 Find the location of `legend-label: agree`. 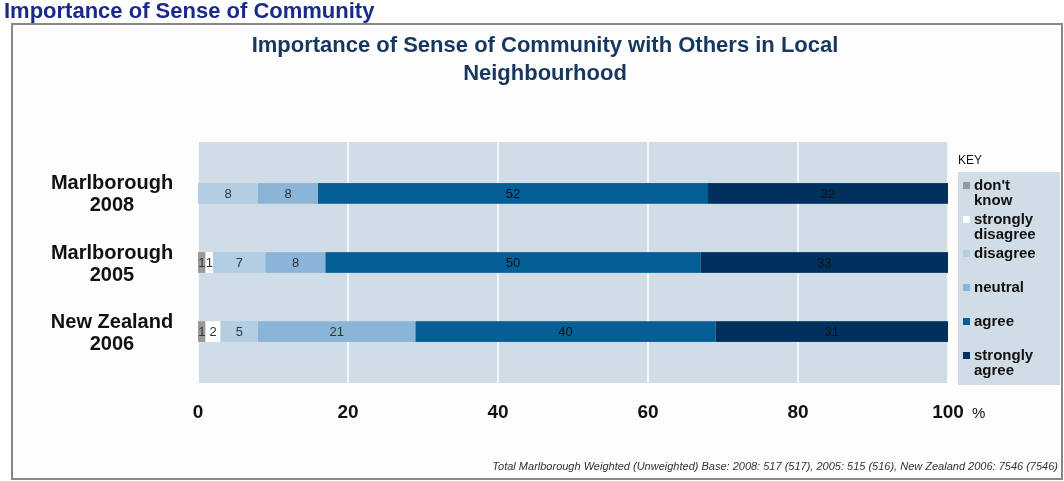

legend-label: agree is located at coordinates (994, 320).